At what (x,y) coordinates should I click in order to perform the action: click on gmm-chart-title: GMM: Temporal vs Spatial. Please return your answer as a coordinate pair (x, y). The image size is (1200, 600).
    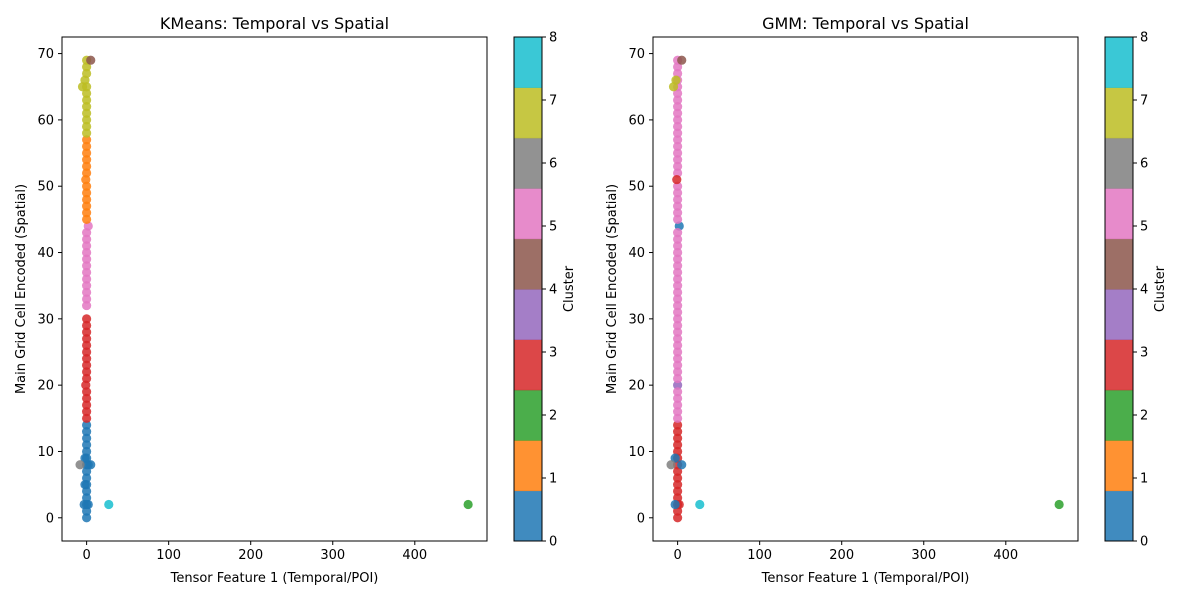
    Looking at the image, I should click on (865, 23).